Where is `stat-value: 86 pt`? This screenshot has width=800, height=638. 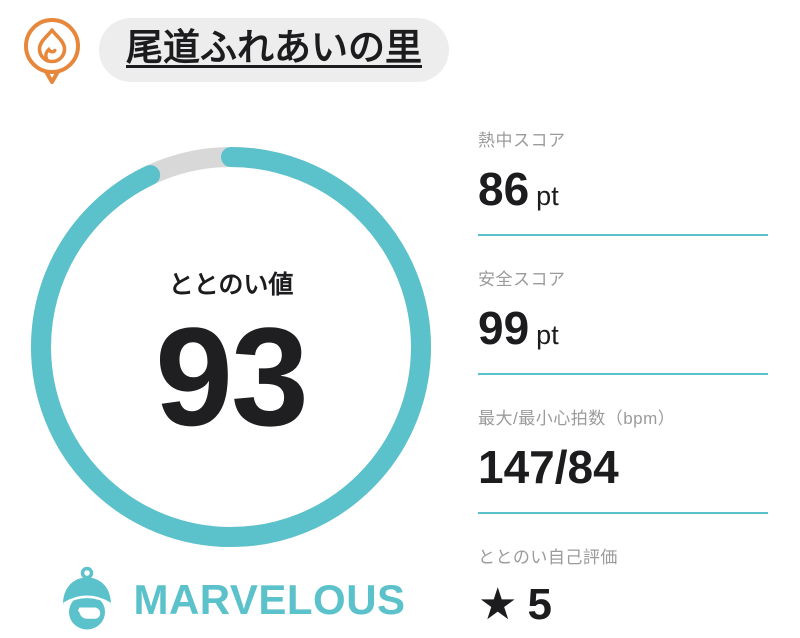
stat-value: 86 pt is located at coordinates (623, 189).